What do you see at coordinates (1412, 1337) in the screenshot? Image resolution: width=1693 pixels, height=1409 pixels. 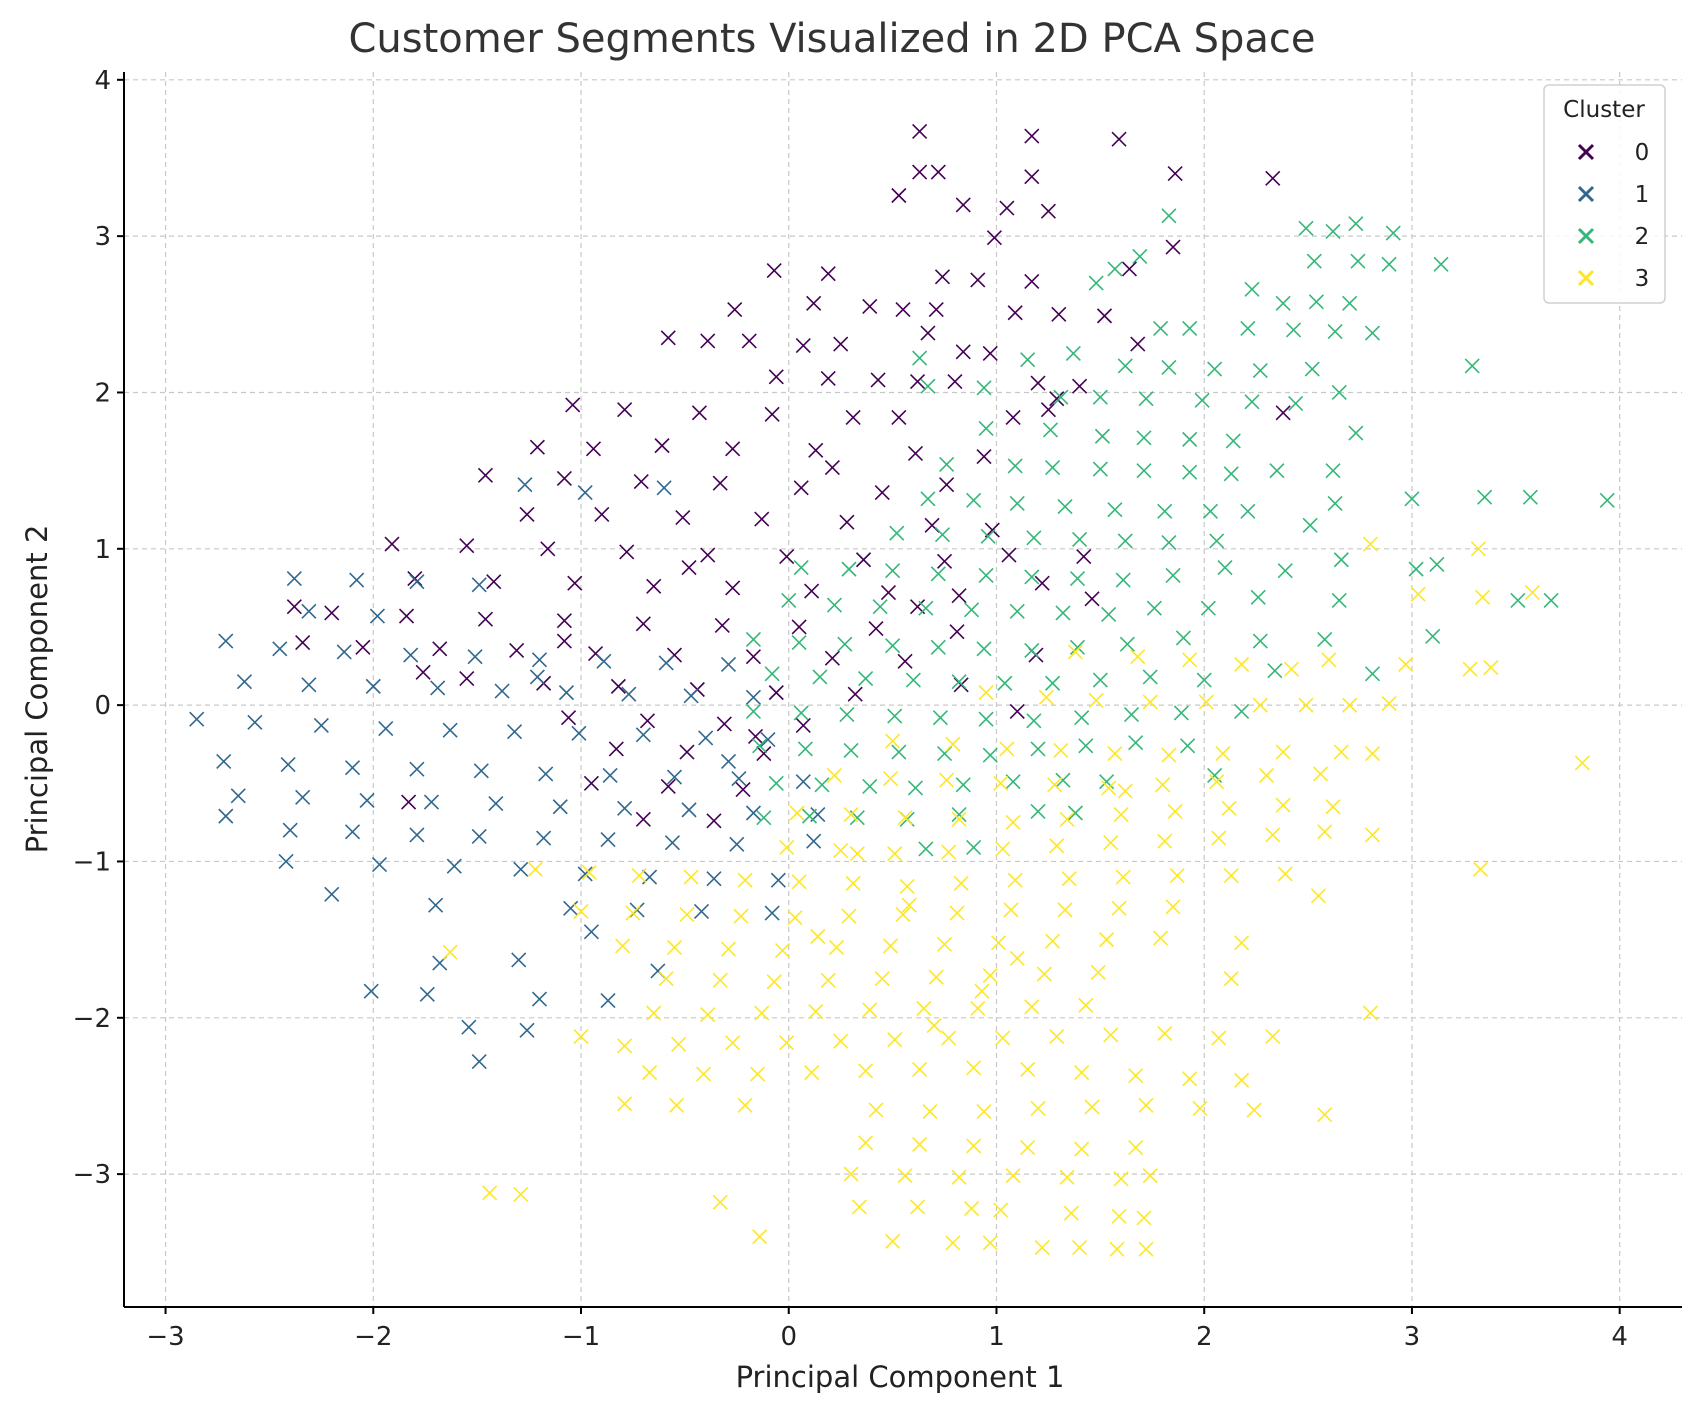 I see `x-tick-label: 3` at bounding box center [1412, 1337].